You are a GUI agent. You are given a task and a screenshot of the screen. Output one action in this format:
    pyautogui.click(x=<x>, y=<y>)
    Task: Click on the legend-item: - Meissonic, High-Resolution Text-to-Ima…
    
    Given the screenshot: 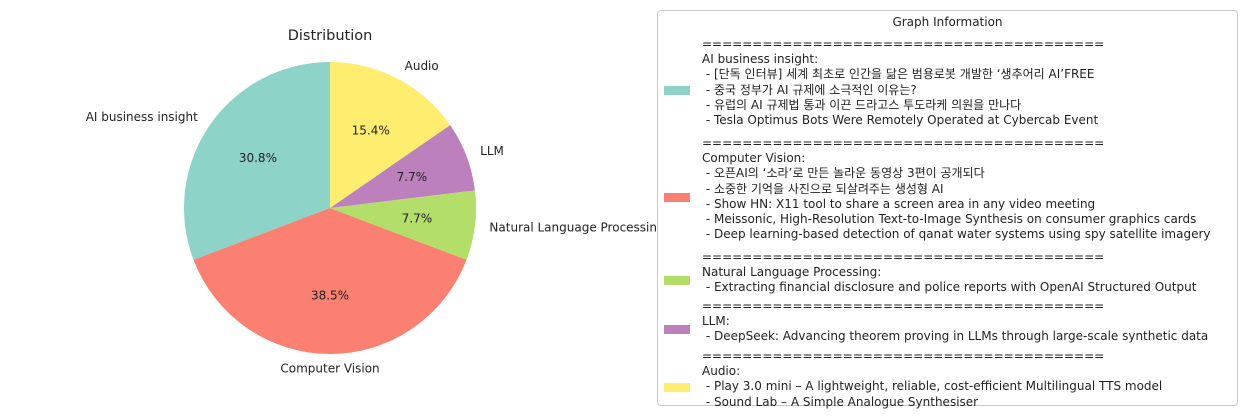 What is the action you would take?
    pyautogui.click(x=949, y=219)
    